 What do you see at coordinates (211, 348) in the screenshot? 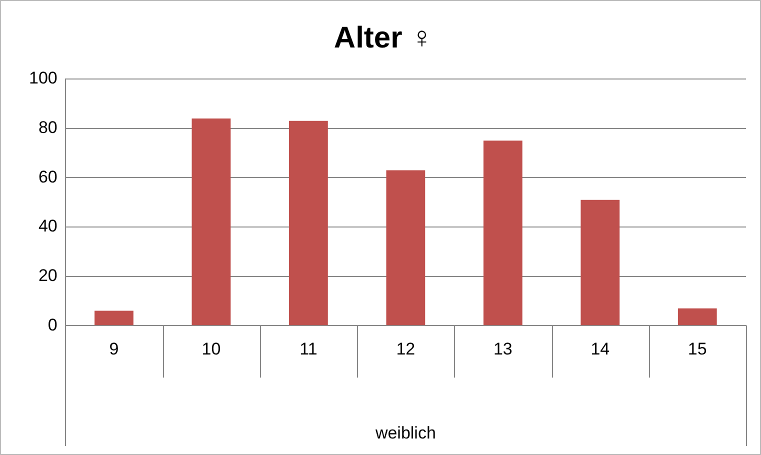
I see `x-tick-label: 10` at bounding box center [211, 348].